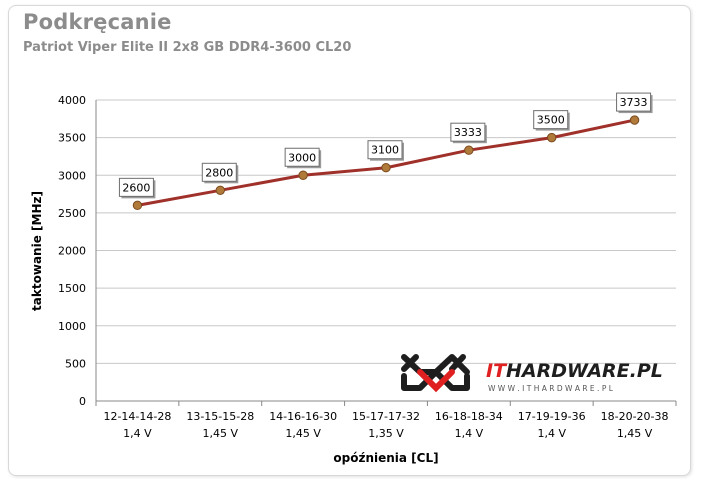  I want to click on ithardware-logo-icon, so click(435, 373).